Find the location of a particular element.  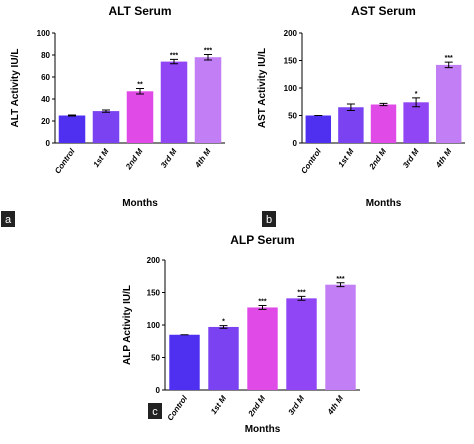

y-axis-label: AST Activity IU/L is located at coordinates (262, 88).